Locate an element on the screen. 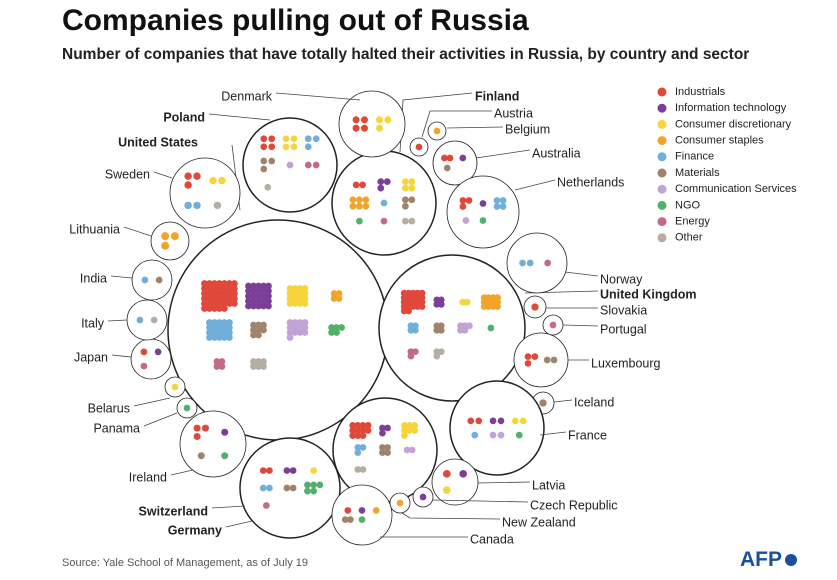 The image size is (837, 580). leader-line-czech-republic is located at coordinates (480, 501).